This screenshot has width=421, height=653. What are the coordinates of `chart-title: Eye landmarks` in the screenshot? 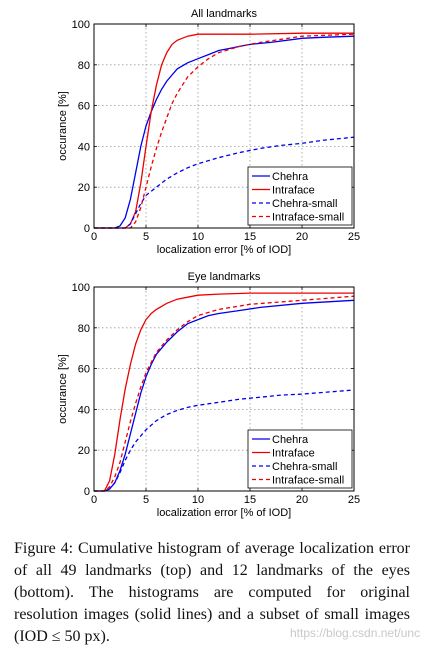 It's located at (224, 277).